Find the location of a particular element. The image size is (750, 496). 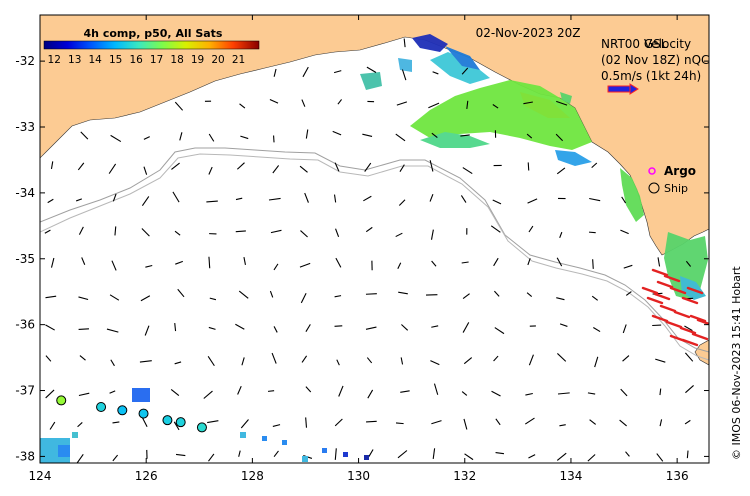

colorbar-tick-label: 19 is located at coordinates (197, 60).